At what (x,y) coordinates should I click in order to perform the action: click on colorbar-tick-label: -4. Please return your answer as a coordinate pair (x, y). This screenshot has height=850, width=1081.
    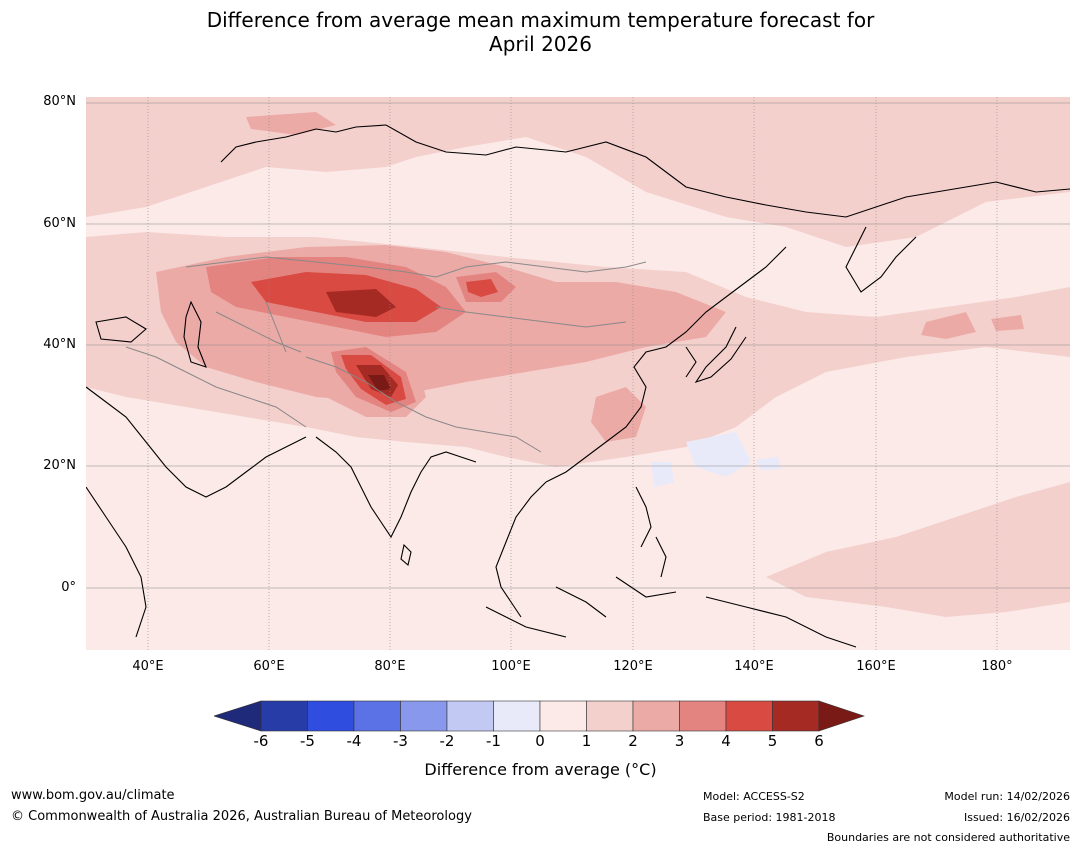
    Looking at the image, I should click on (354, 741).